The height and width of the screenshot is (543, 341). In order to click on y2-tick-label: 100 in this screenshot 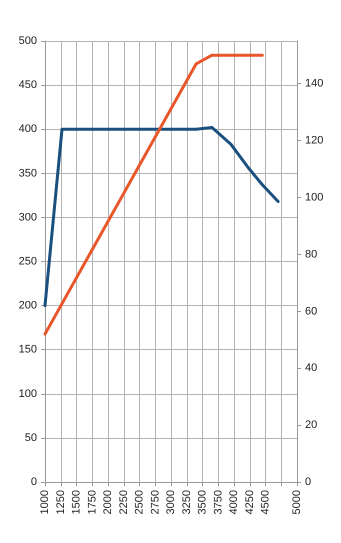, I will do `click(314, 197)`.